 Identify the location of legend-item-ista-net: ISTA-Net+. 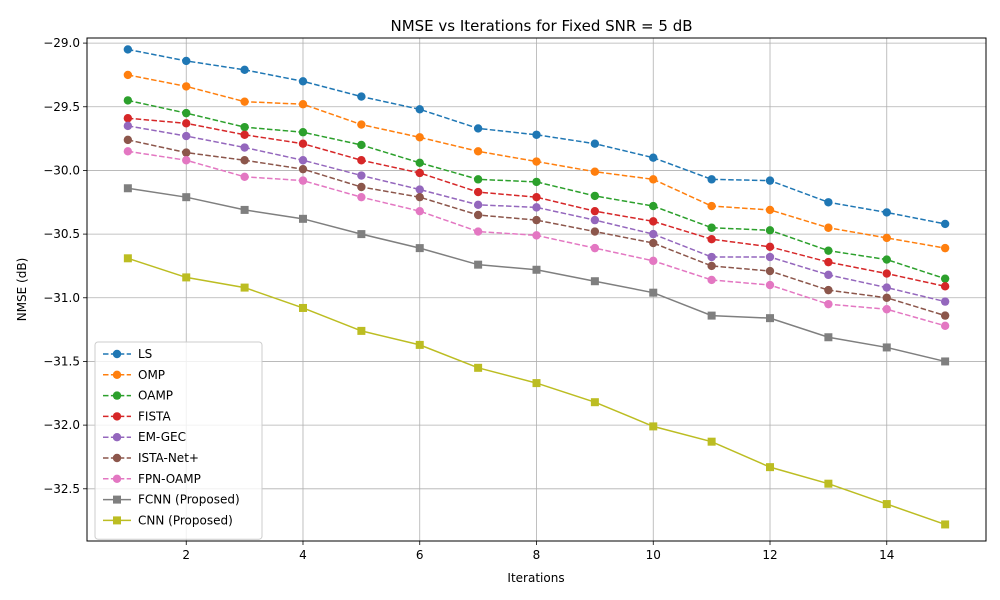
(151, 458).